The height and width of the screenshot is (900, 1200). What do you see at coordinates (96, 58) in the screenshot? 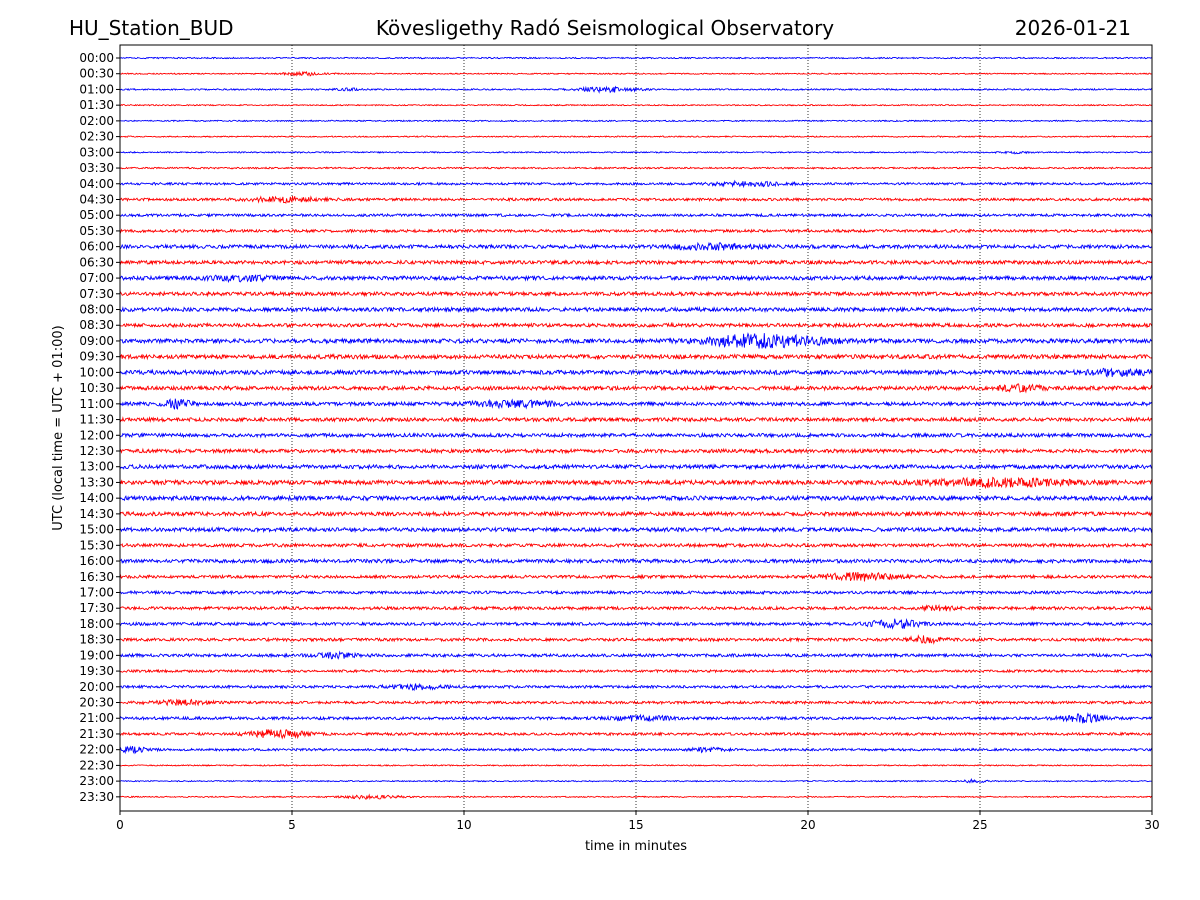
I see `row-time-label: 00:00` at bounding box center [96, 58].